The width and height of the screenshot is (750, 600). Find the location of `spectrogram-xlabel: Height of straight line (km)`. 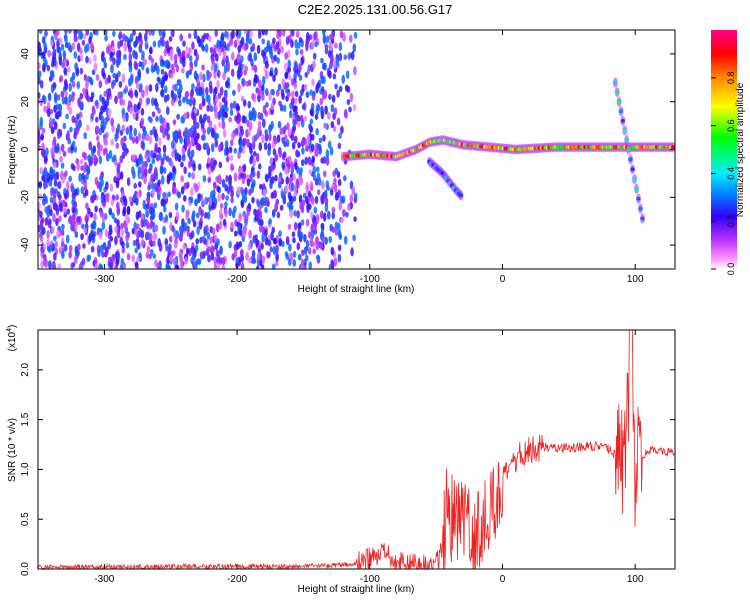

spectrogram-xlabel: Height of straight line (km) is located at coordinates (356, 289).